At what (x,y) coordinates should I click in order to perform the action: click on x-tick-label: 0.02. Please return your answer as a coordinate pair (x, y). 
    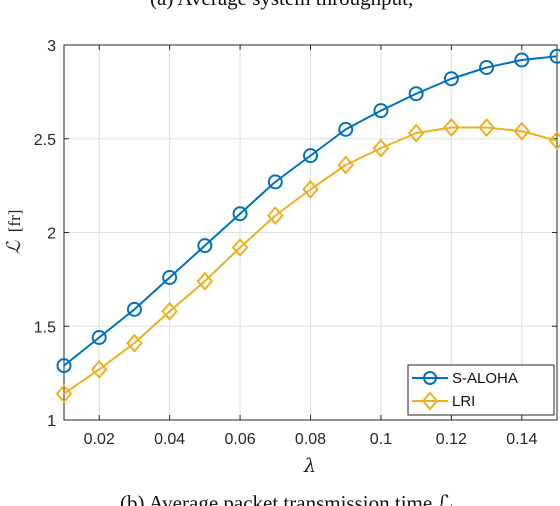
    Looking at the image, I should click on (99, 439).